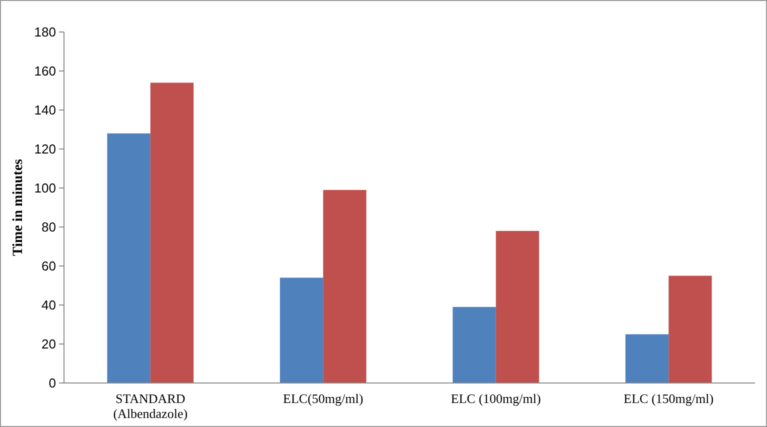 This screenshot has width=767, height=427. I want to click on y-tick-label: 160, so click(45, 71).